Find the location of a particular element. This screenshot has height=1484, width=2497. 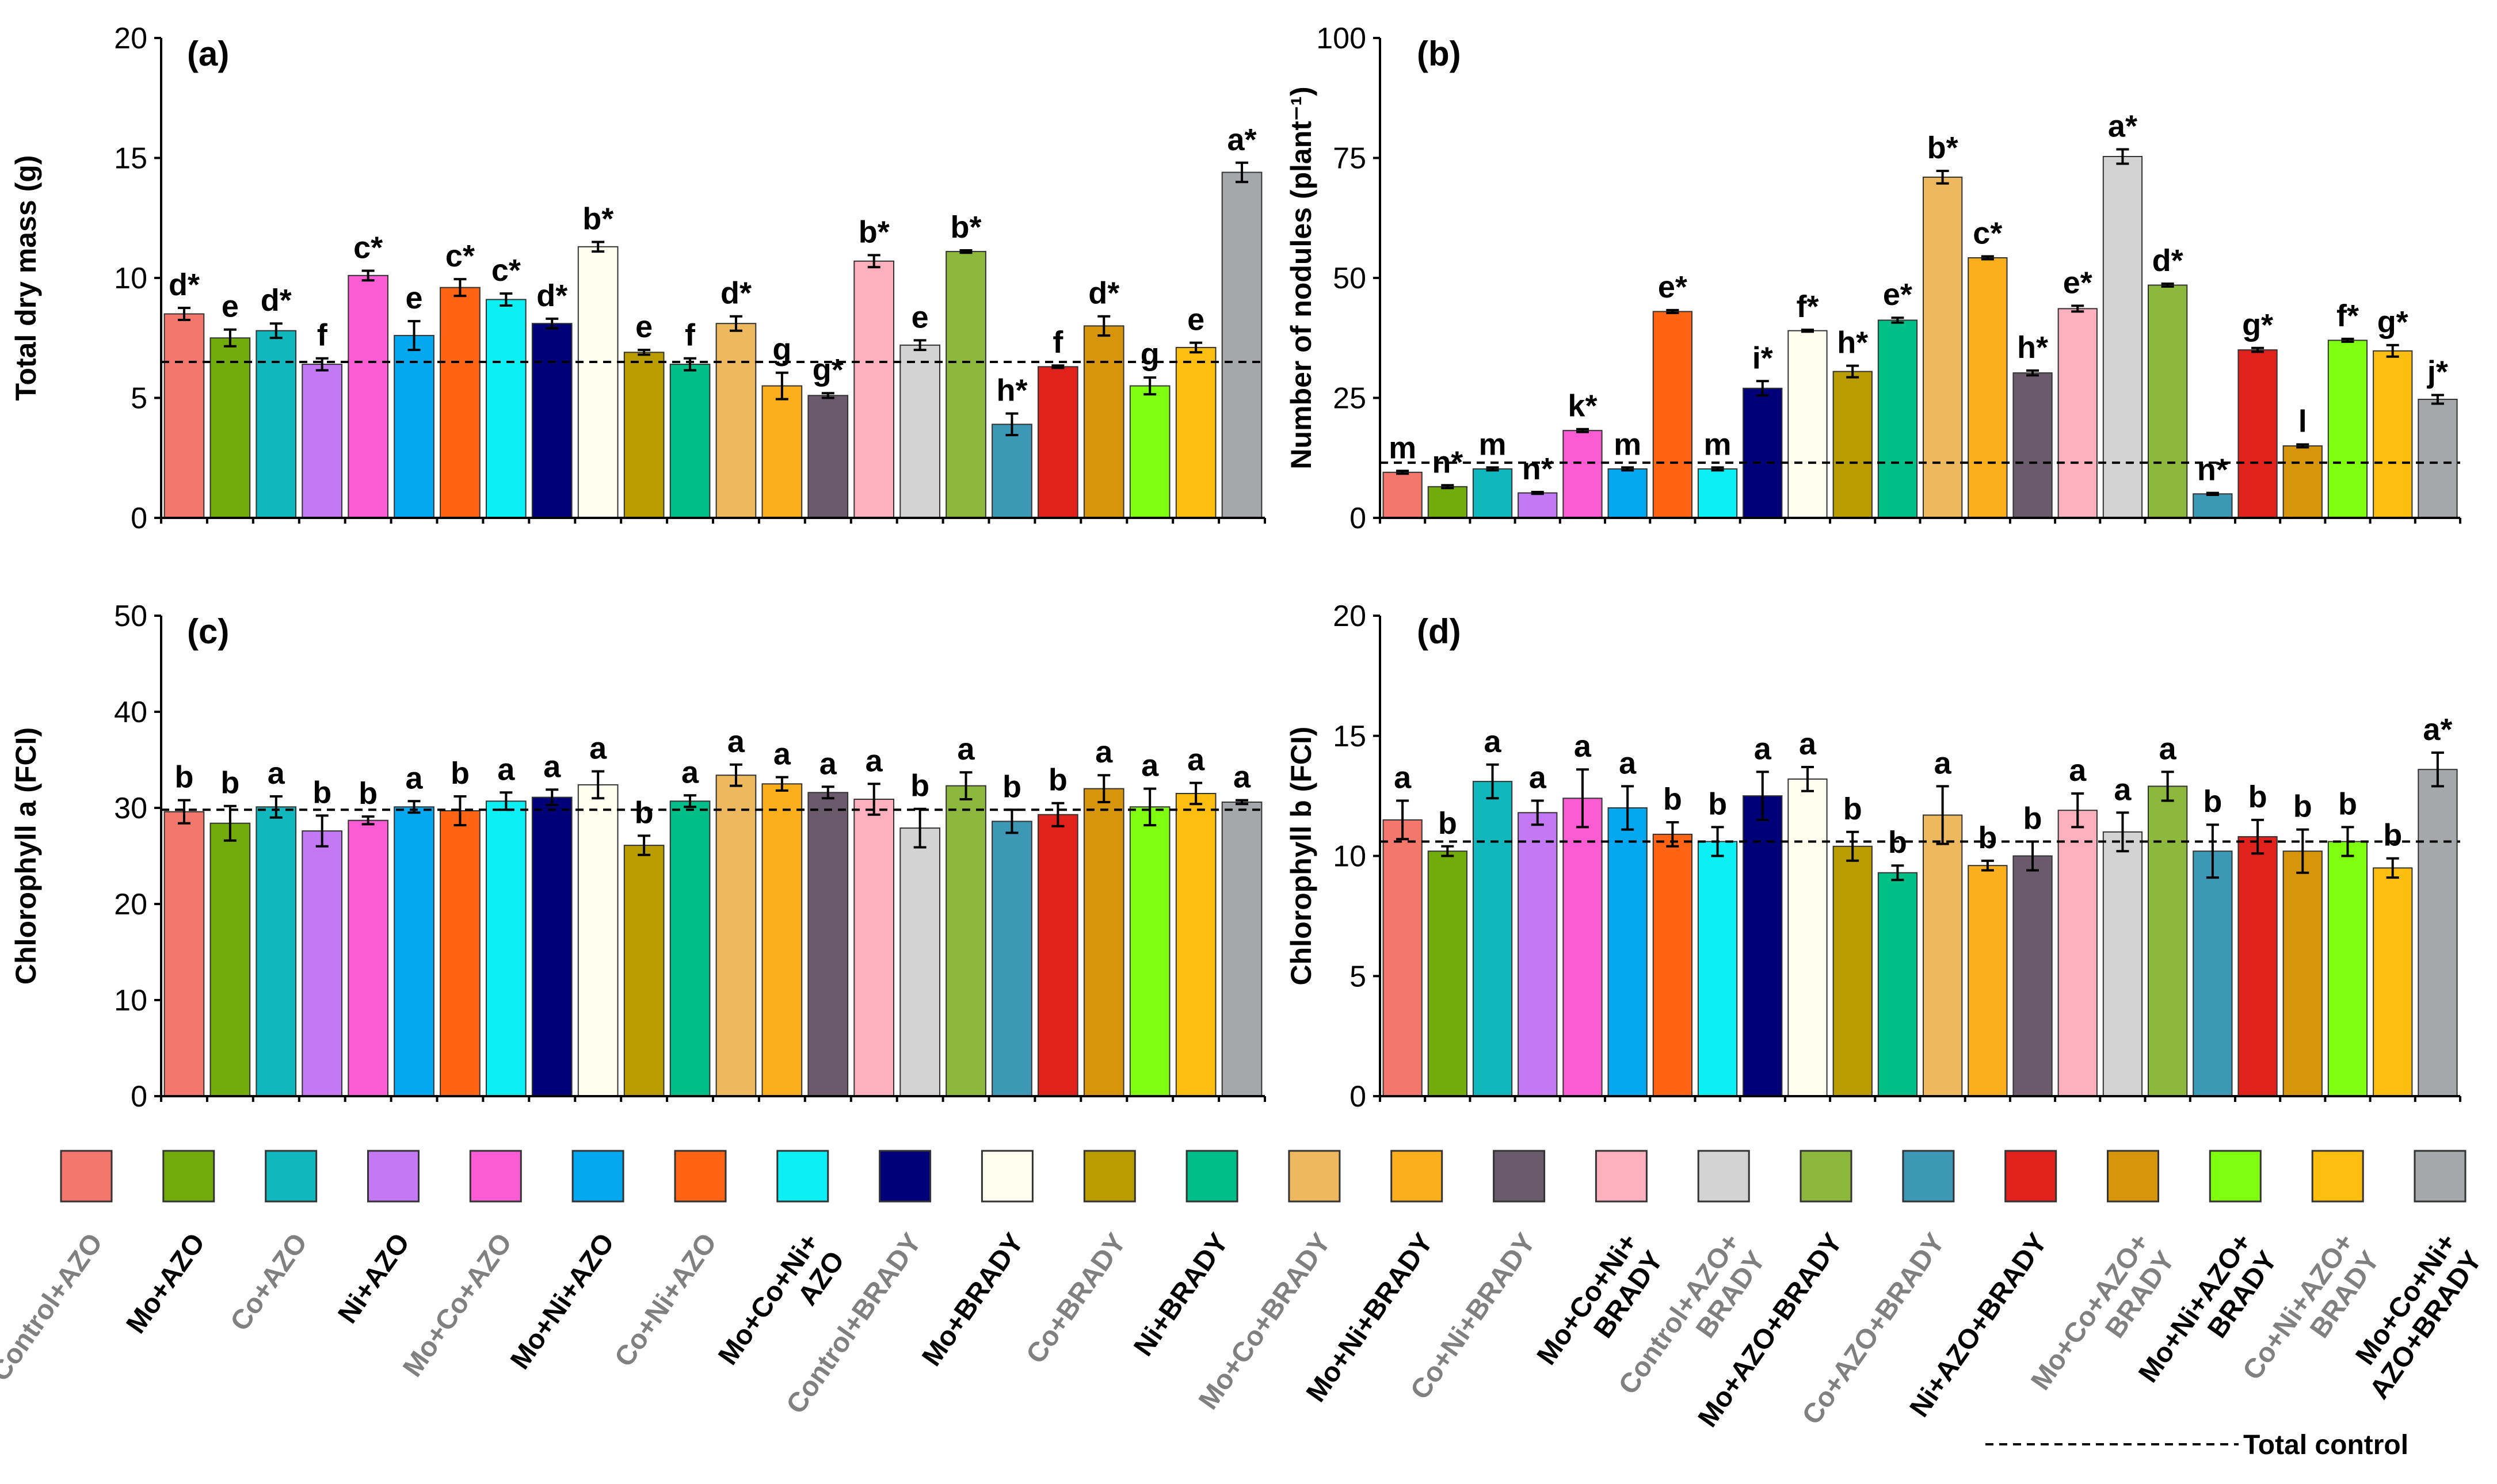

legend-label: Ni+AZO is located at coordinates (374, 1278).